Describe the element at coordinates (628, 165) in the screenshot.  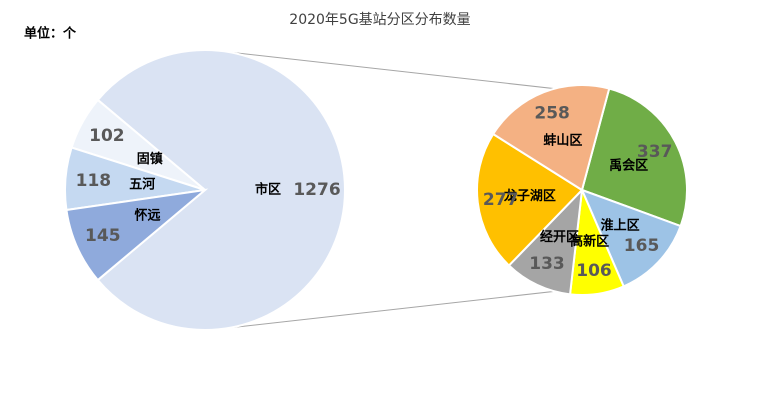
I see `slice-label: 禹会区` at that location.